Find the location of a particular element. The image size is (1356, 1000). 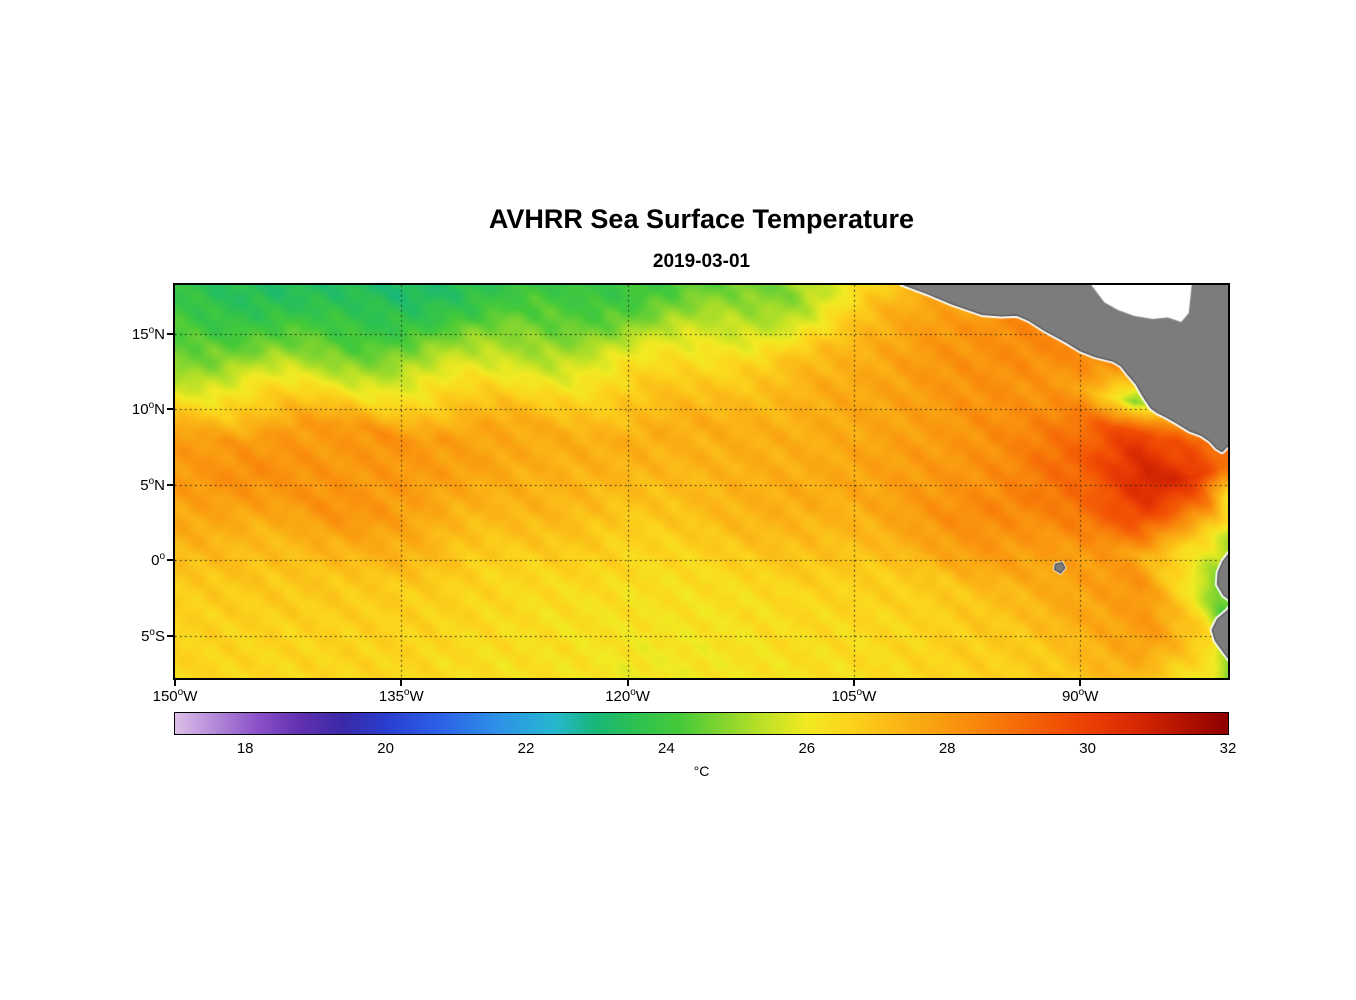

colorbar-tick-label: 18 is located at coordinates (245, 748).